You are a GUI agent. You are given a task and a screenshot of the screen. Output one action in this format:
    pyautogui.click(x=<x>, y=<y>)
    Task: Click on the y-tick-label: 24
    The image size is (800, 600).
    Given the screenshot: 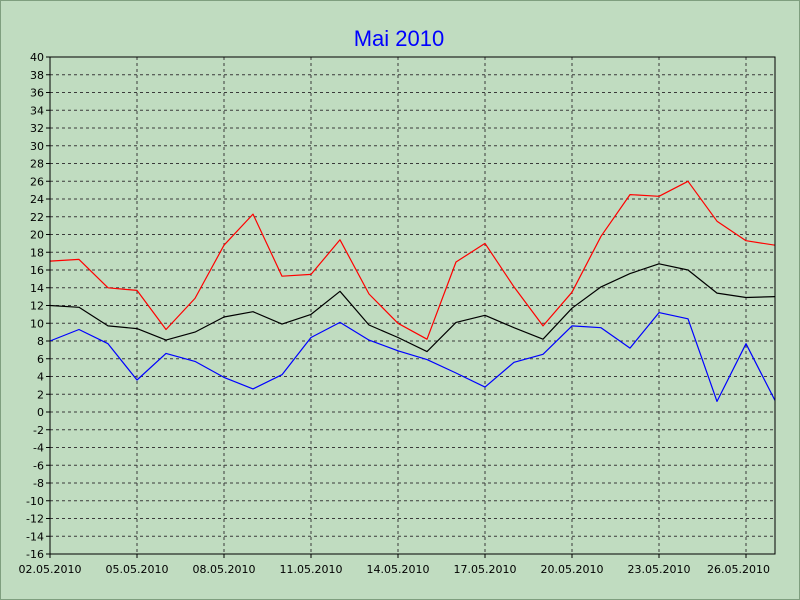 What is the action you would take?
    pyautogui.click(x=37, y=199)
    